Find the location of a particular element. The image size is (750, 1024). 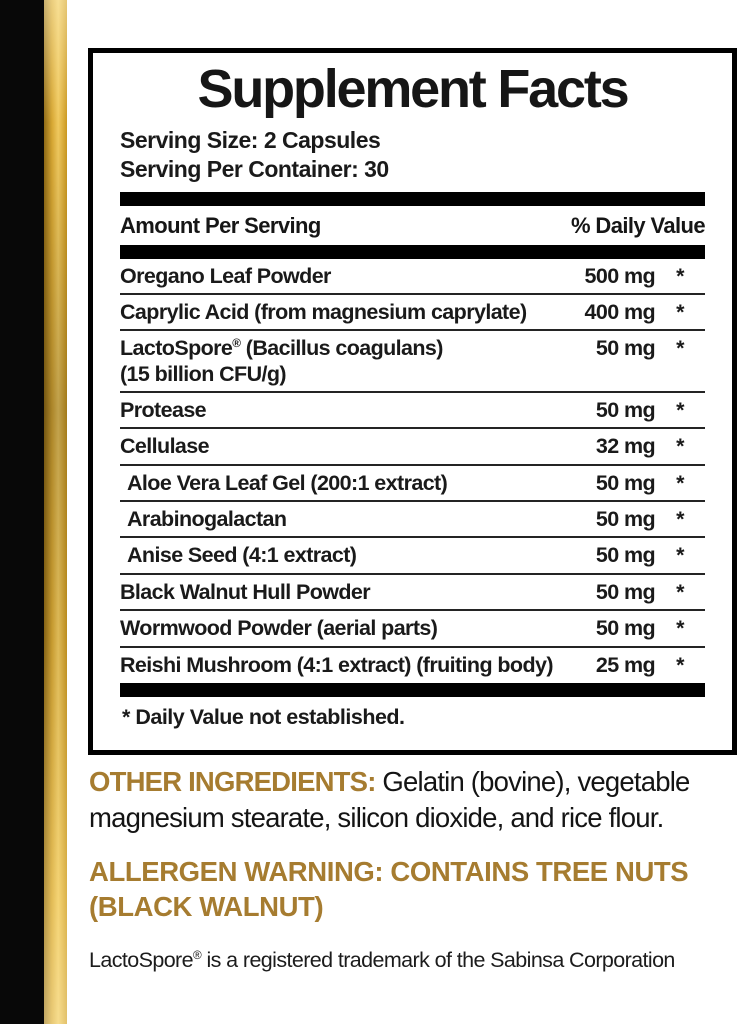

divider-bar-header is located at coordinates (412, 251).